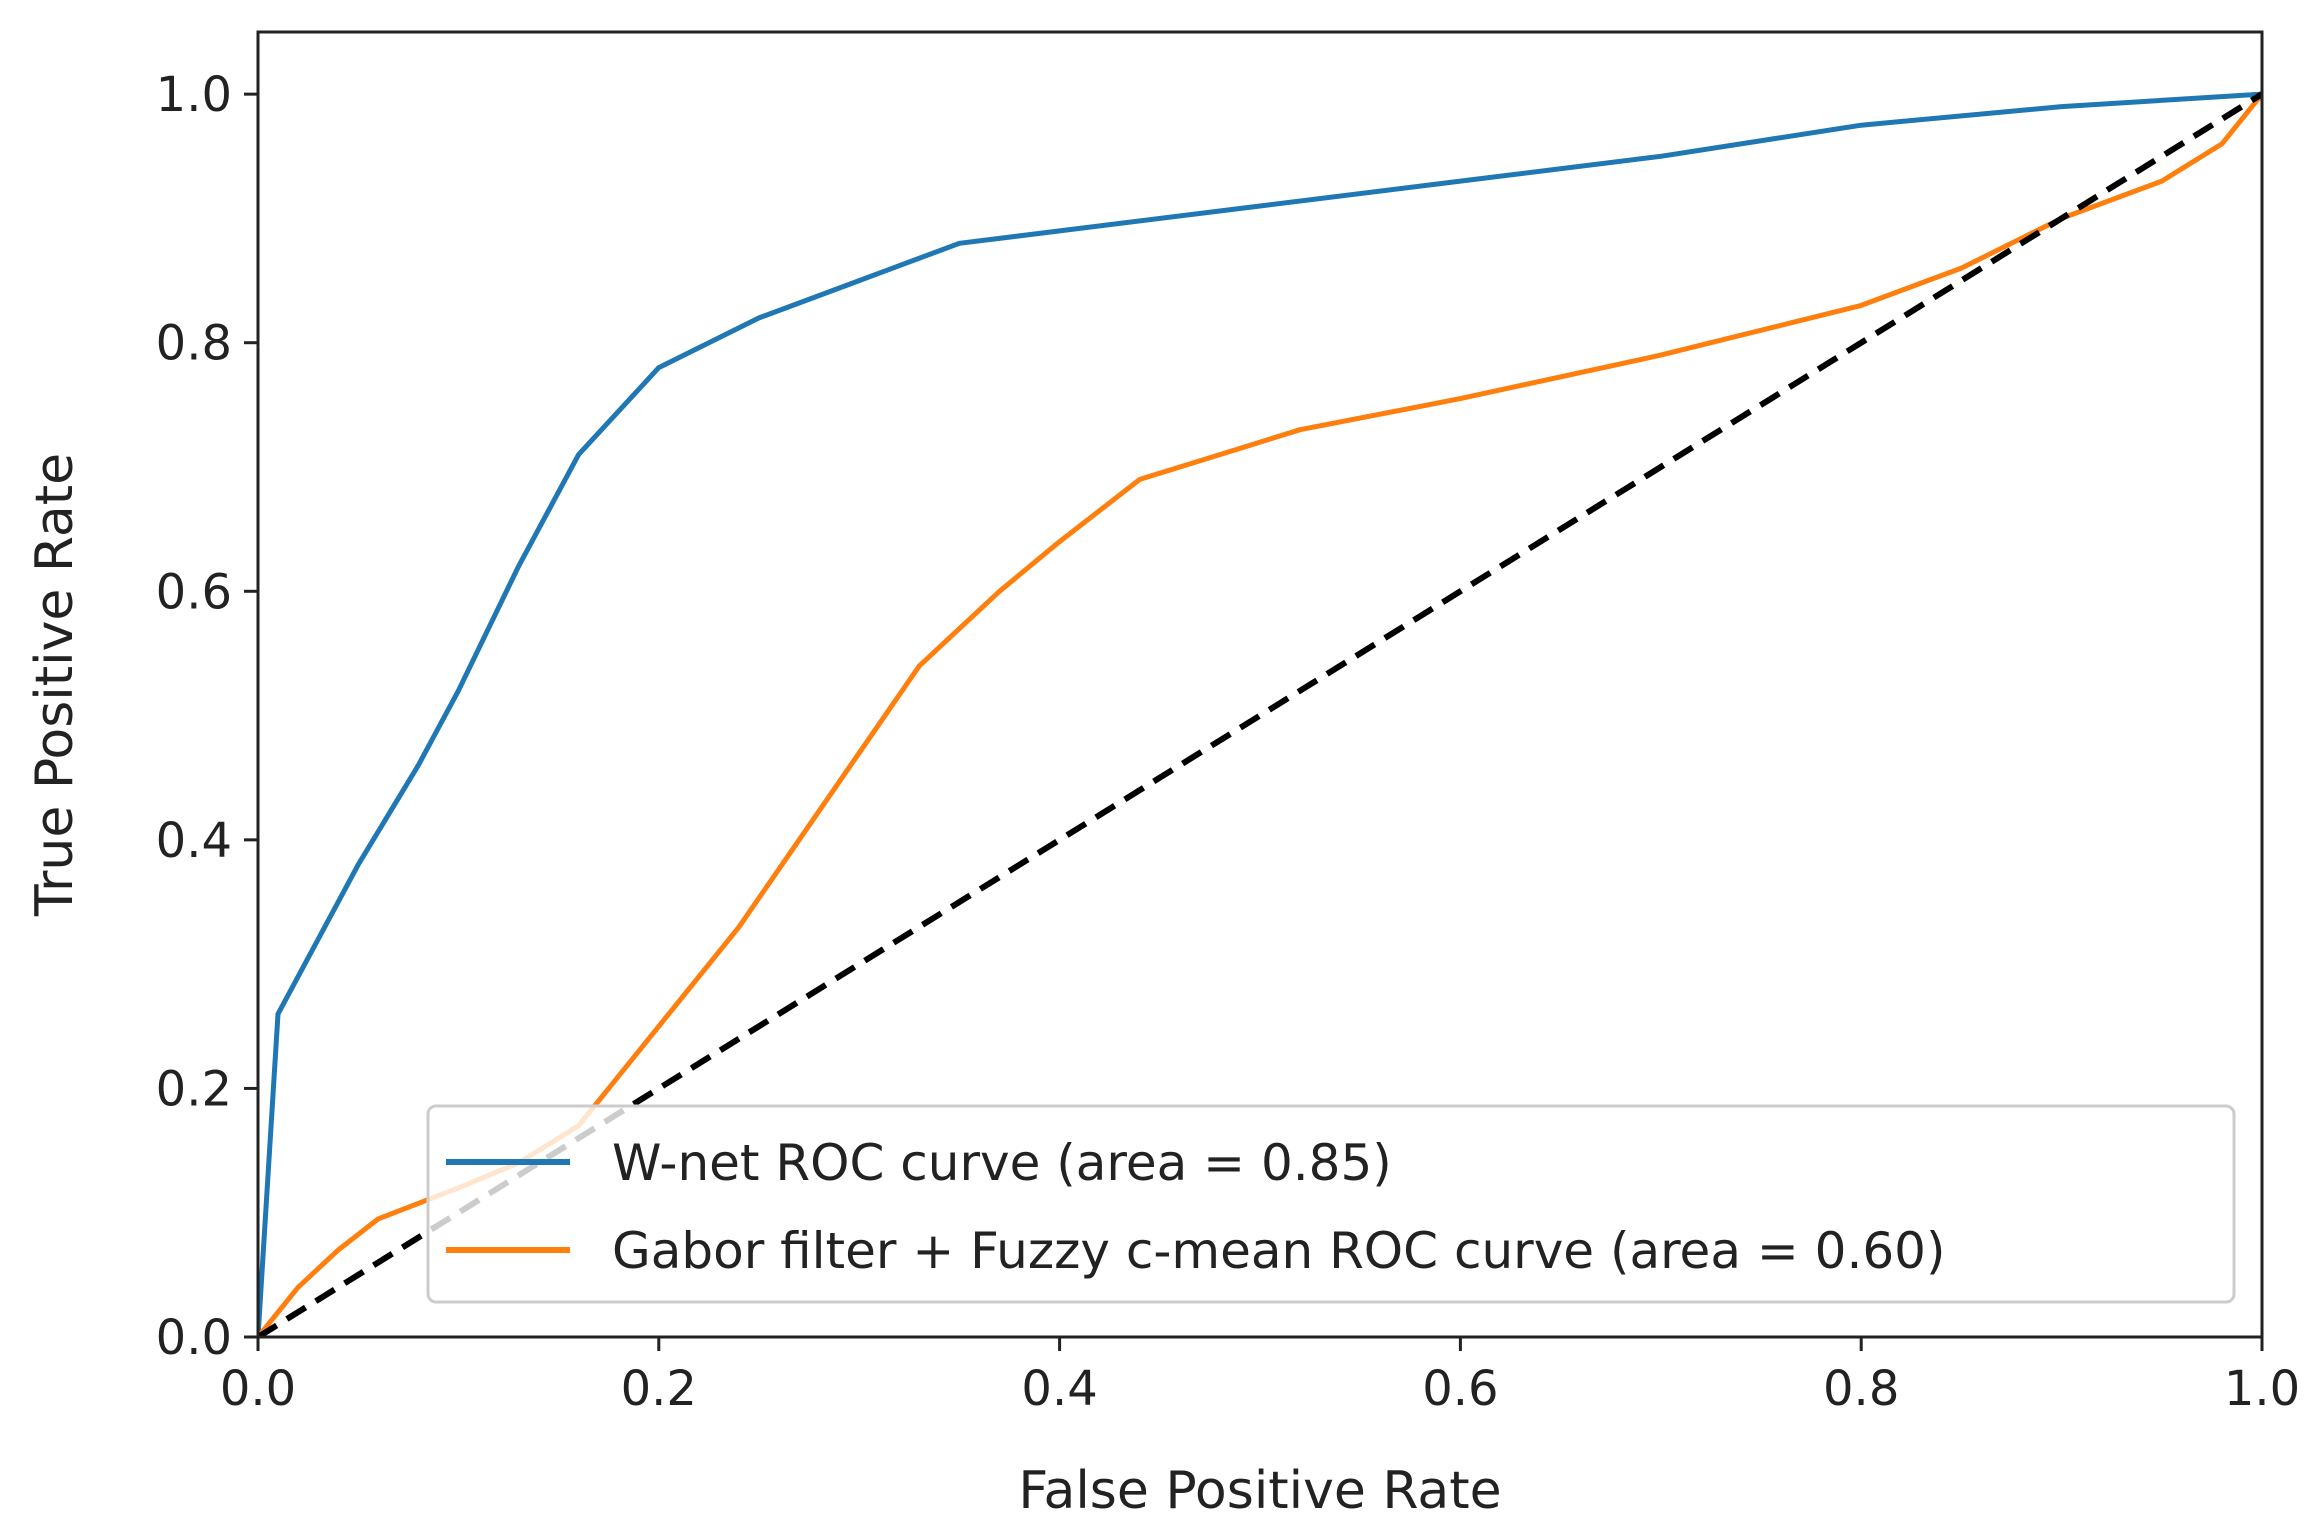 Image resolution: width=2312 pixels, height=1535 pixels. What do you see at coordinates (1002, 1163) in the screenshot?
I see `legend-entry-label: W-net ROC curve (area = 0.85)` at bounding box center [1002, 1163].